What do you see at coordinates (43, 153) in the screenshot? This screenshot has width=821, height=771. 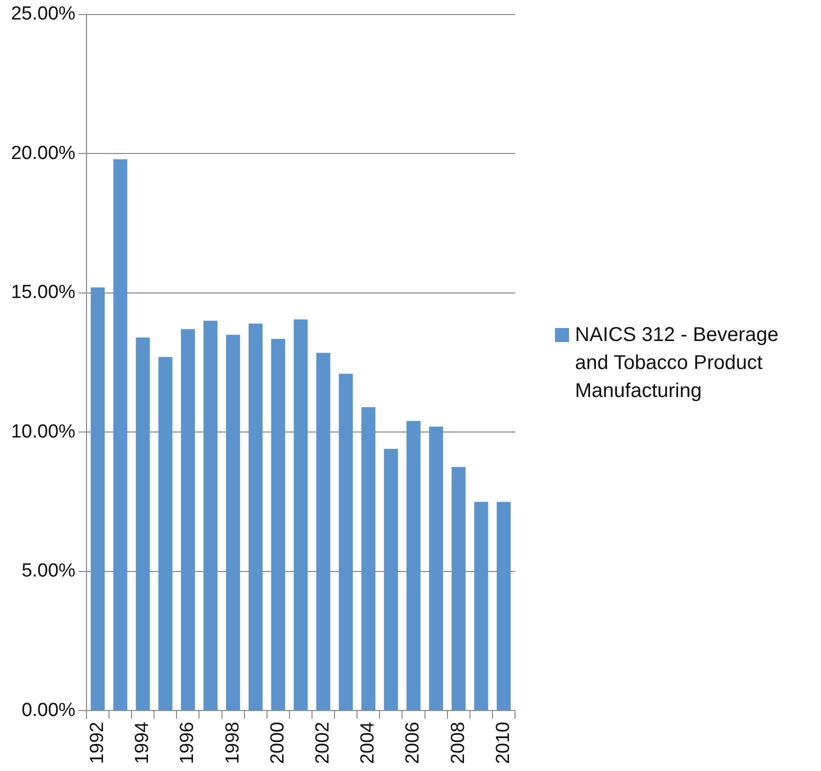 I see `y-tick-label: 20.00%` at bounding box center [43, 153].